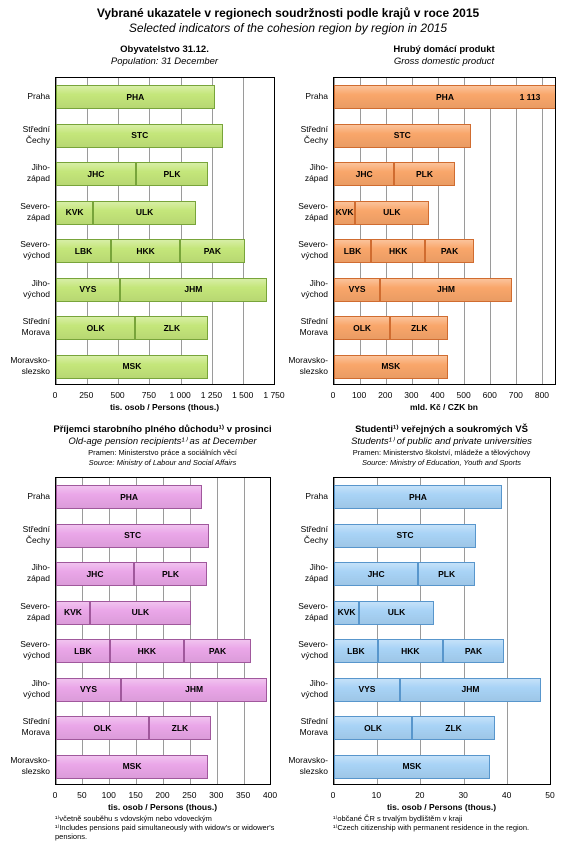 The height and width of the screenshot is (842, 576). What do you see at coordinates (542, 395) in the screenshot?
I see `x-tick-label: 800` at bounding box center [542, 395].